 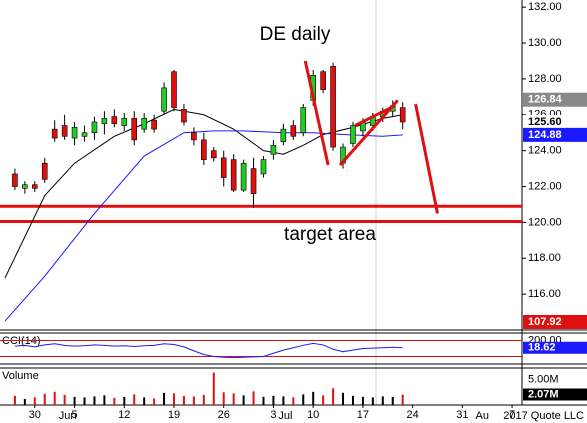 What do you see at coordinates (542, 348) in the screenshot?
I see `cci-badge-label: 18.62` at bounding box center [542, 348].